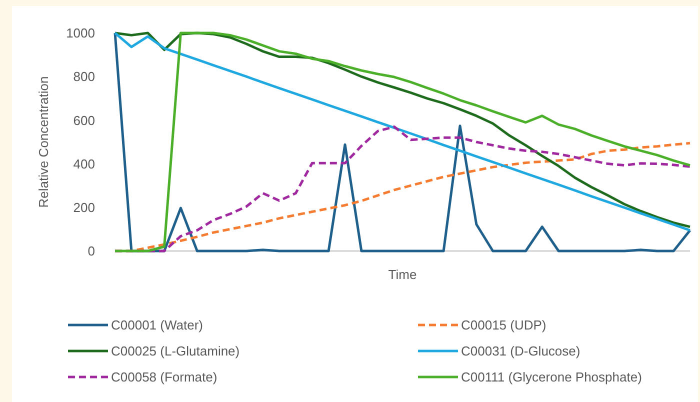 The width and height of the screenshot is (700, 402). I want to click on legend-label: C00058 (Formate), so click(164, 377).